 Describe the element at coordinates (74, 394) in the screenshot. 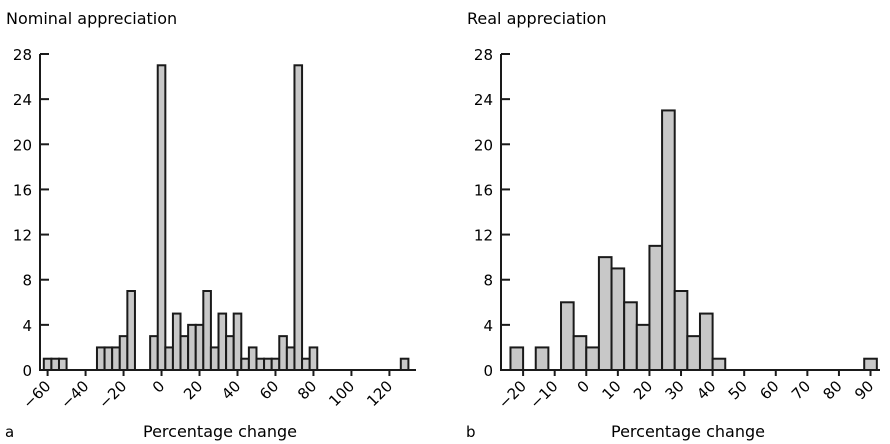

I see `x-tick-label: −40` at that location.